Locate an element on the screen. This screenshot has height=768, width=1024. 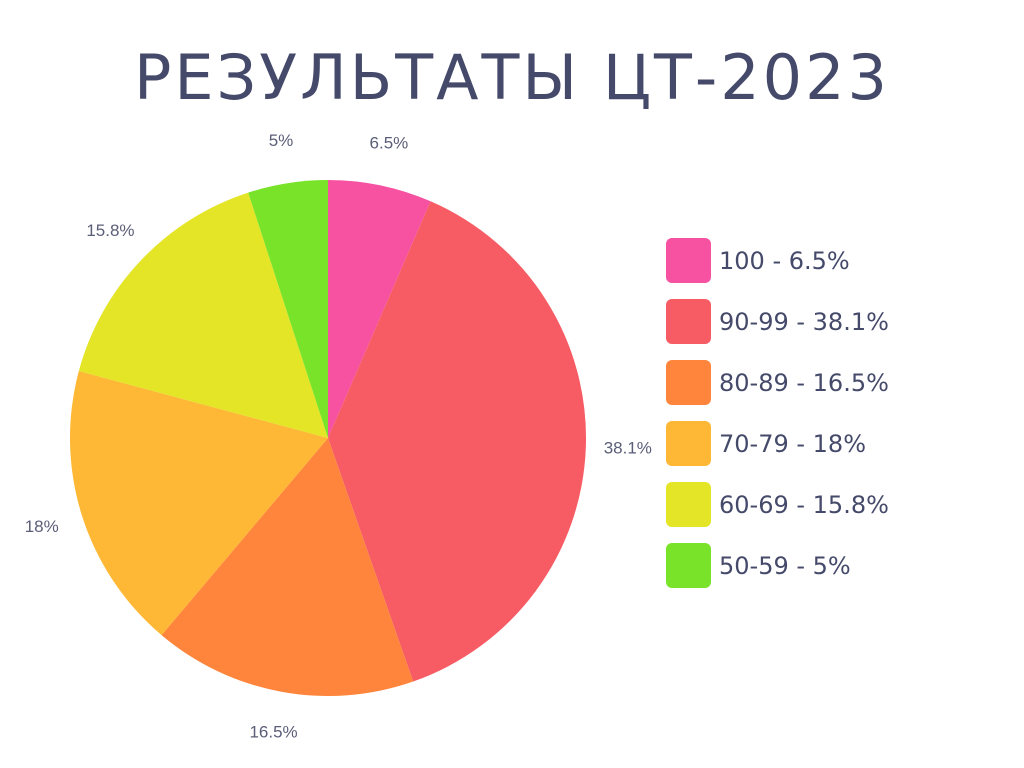
legend-item-70-79: 70-79 - 18% is located at coordinates (836, 443).